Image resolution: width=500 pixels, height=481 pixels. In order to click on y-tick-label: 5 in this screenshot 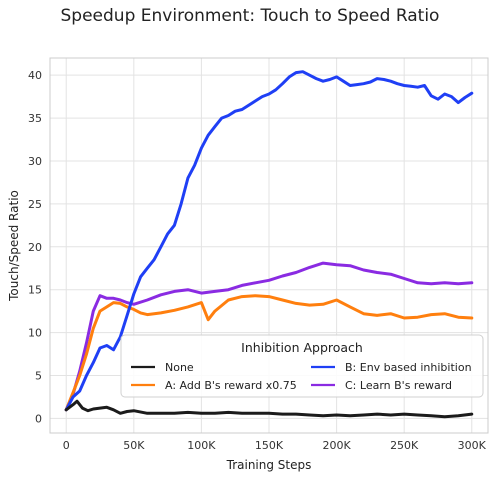, I will do `click(38, 376)`.